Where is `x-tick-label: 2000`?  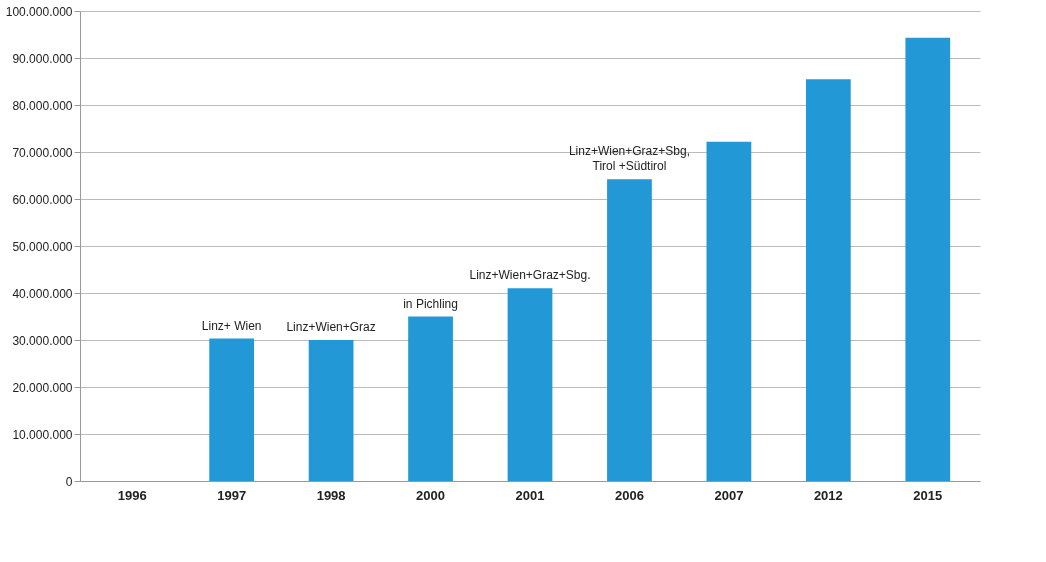
x-tick-label: 2000 is located at coordinates (431, 495).